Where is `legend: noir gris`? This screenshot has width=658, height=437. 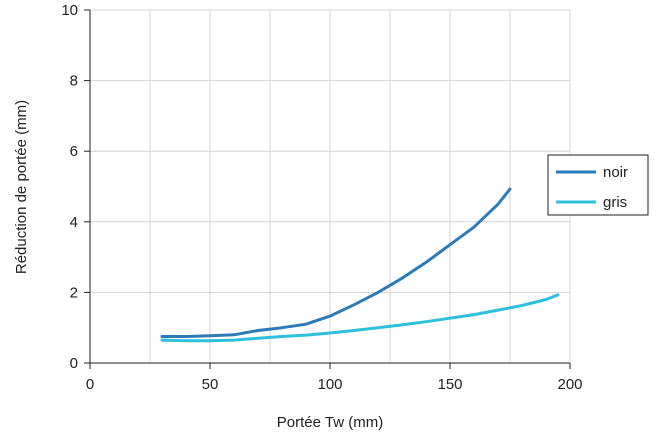
legend: noir gris is located at coordinates (598, 185).